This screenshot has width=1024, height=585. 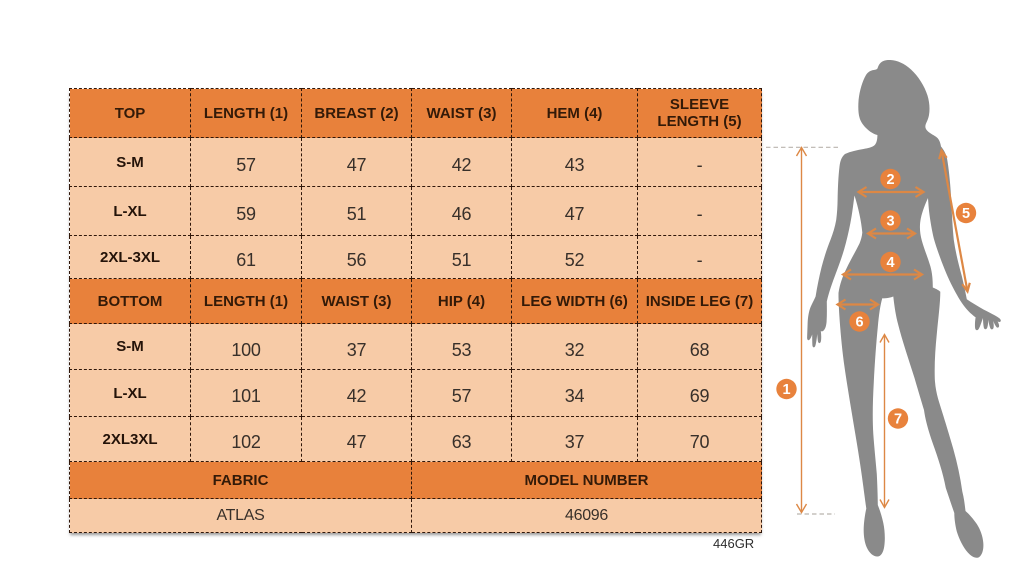 I want to click on svg-text: 2, so click(x=890, y=180).